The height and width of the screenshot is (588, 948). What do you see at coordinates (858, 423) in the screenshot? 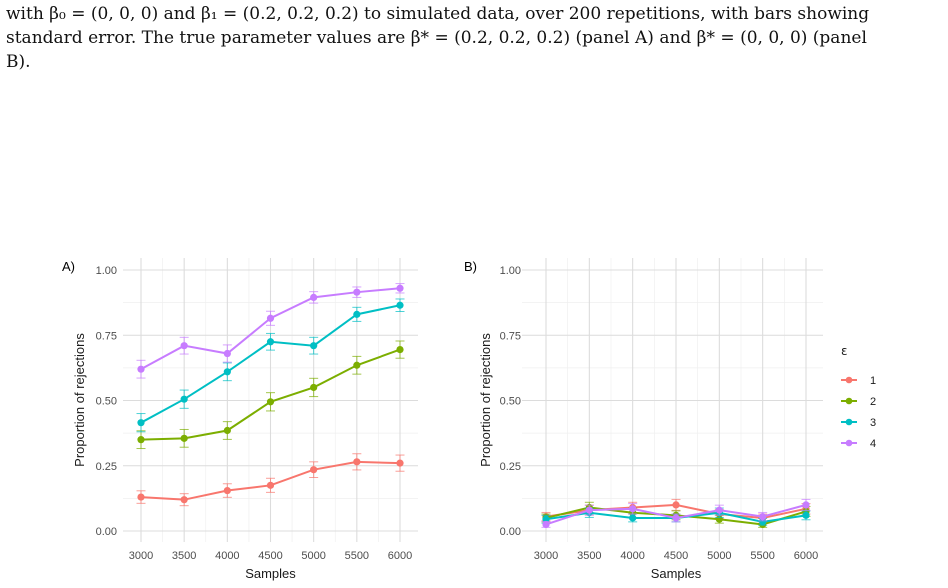
I see `legend-item-3: 3` at bounding box center [858, 423].